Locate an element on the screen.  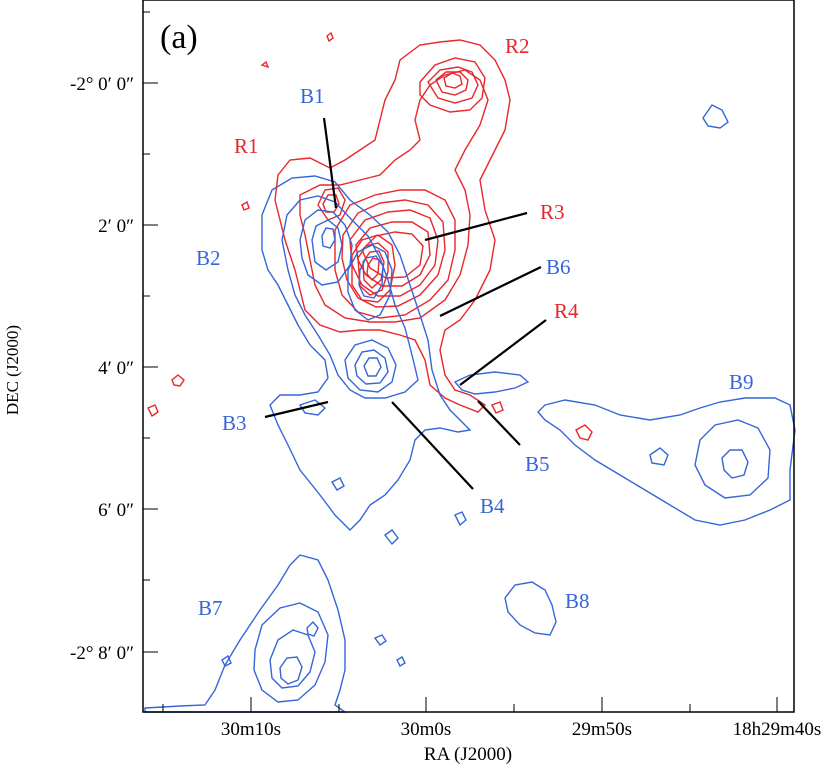
label-B4: B4 is located at coordinates (492, 506).